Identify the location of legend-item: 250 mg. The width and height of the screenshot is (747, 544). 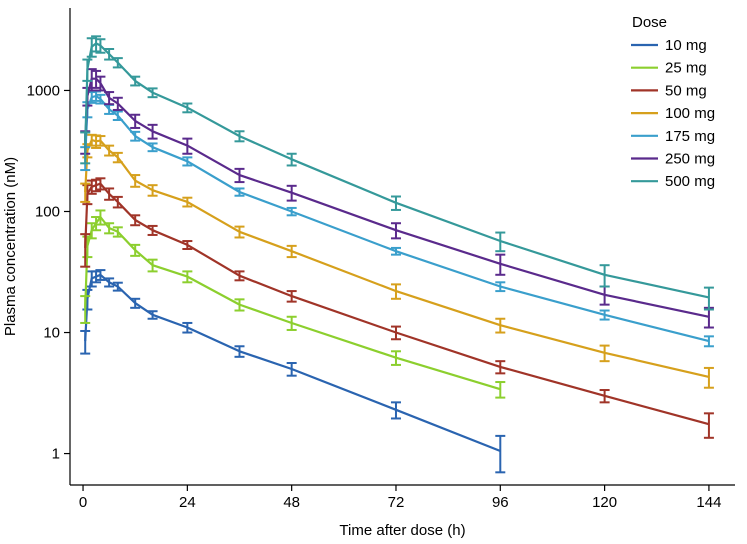
(673, 159).